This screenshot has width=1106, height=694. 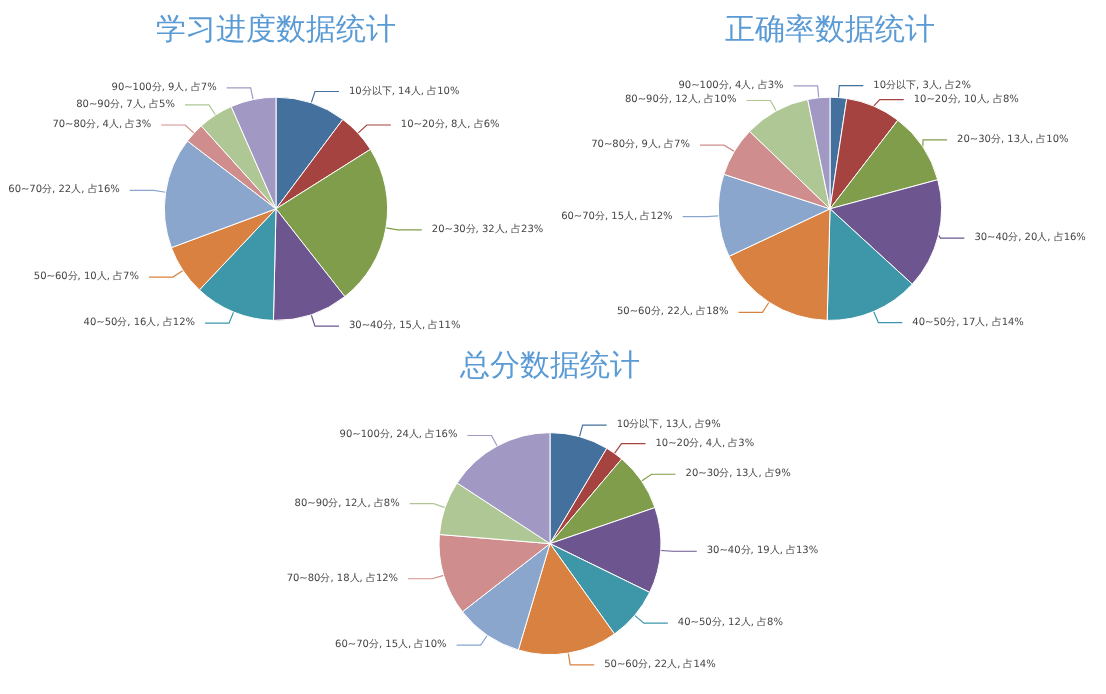 I want to click on chart-title: 总分数据统计, so click(x=549, y=365).